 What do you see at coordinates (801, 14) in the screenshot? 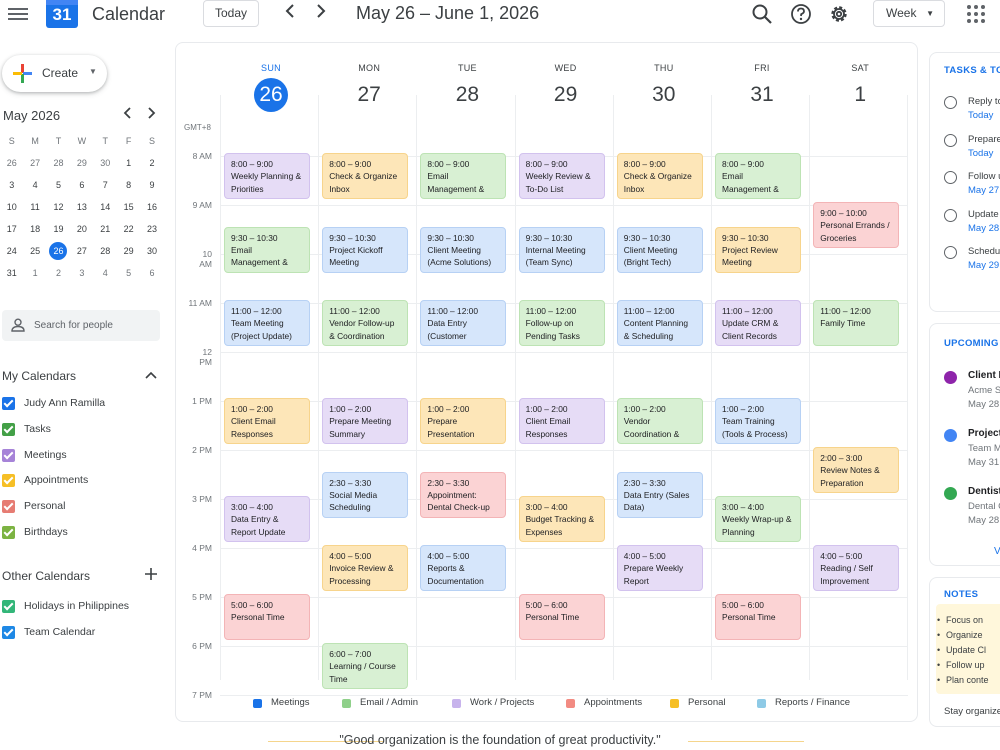
I see `help-icon` at bounding box center [801, 14].